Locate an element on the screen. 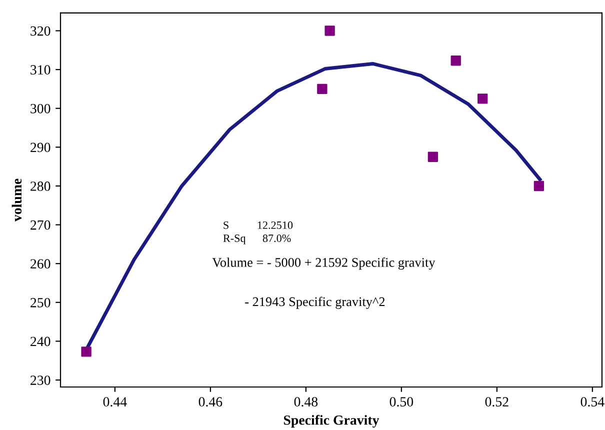  annotation: Volume = - 5000 + 21592 Specific gravity is located at coordinates (324, 263).